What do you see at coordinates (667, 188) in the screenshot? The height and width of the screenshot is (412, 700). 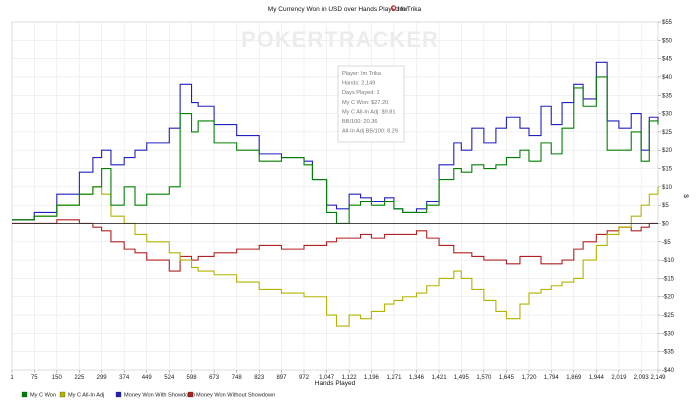 I see `y-tick-label: $10` at bounding box center [667, 188].